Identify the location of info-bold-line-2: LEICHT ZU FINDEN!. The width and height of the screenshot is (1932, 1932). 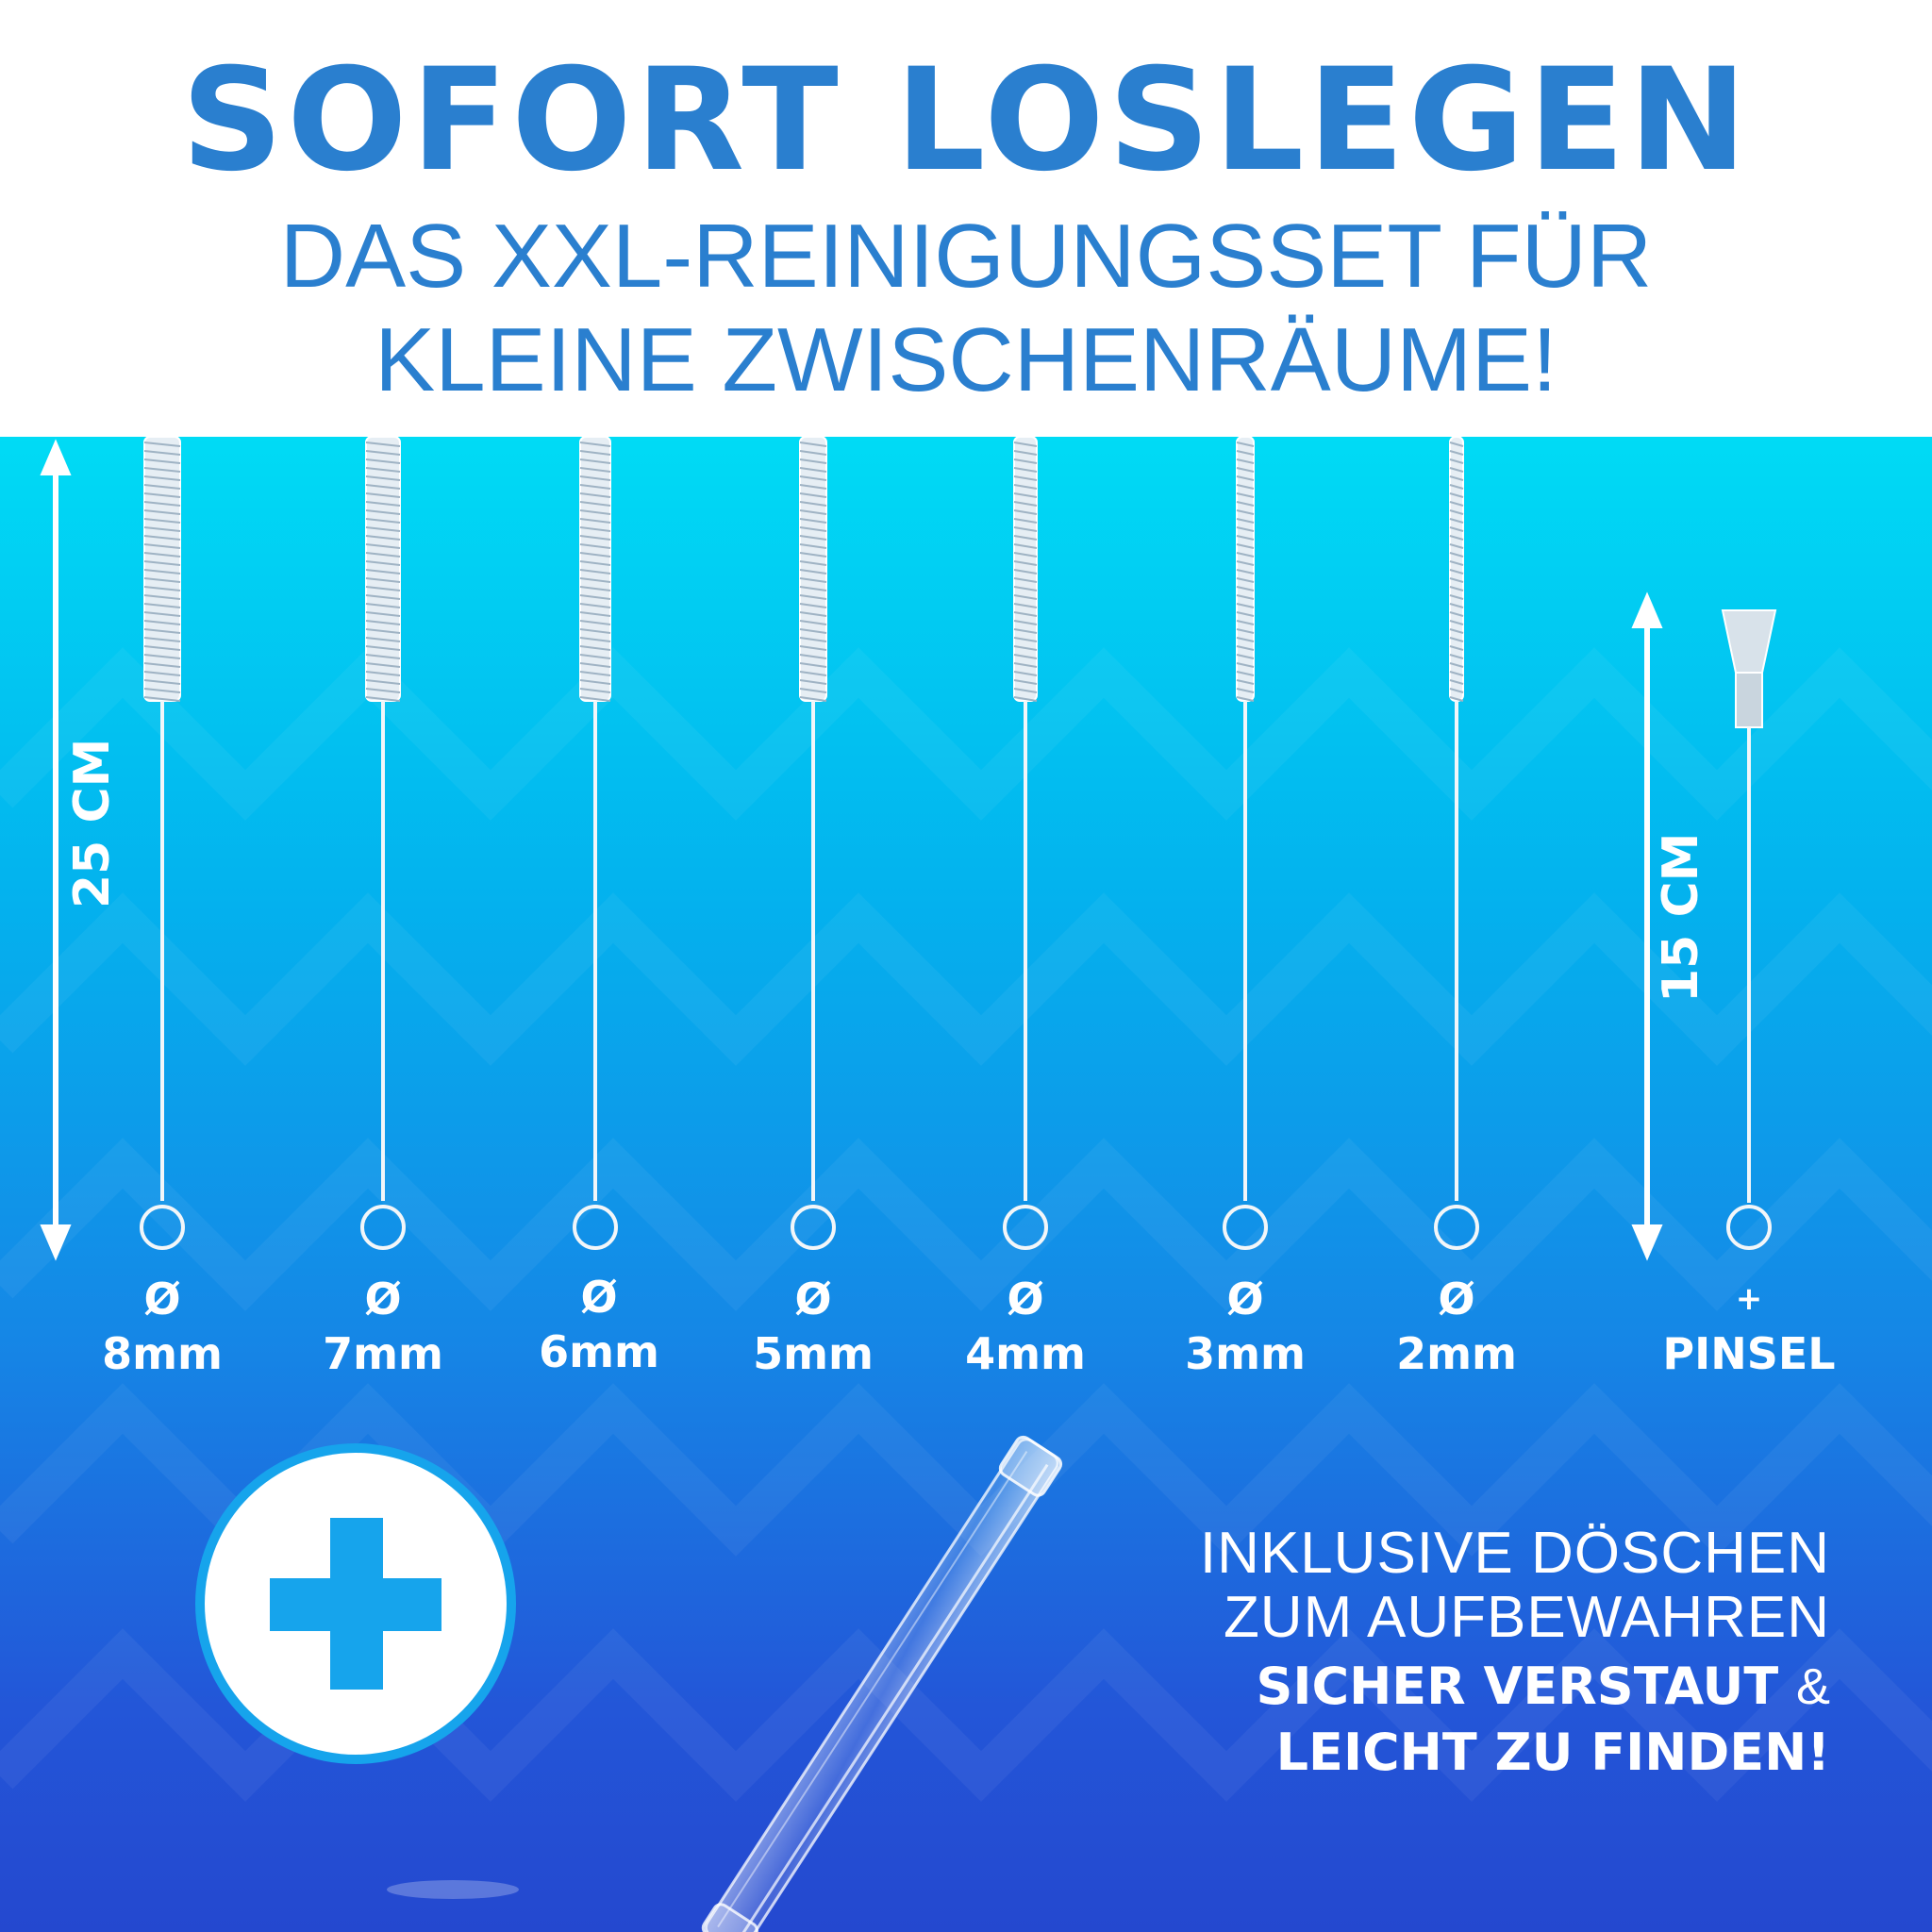
(1552, 1753).